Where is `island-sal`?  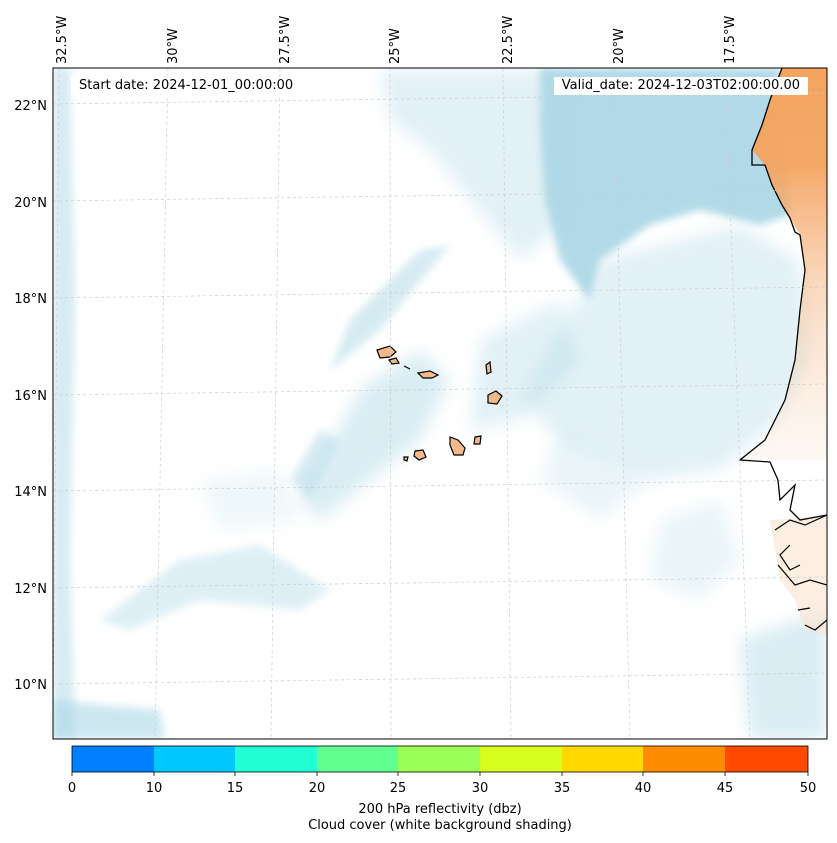
island-sal is located at coordinates (488, 367).